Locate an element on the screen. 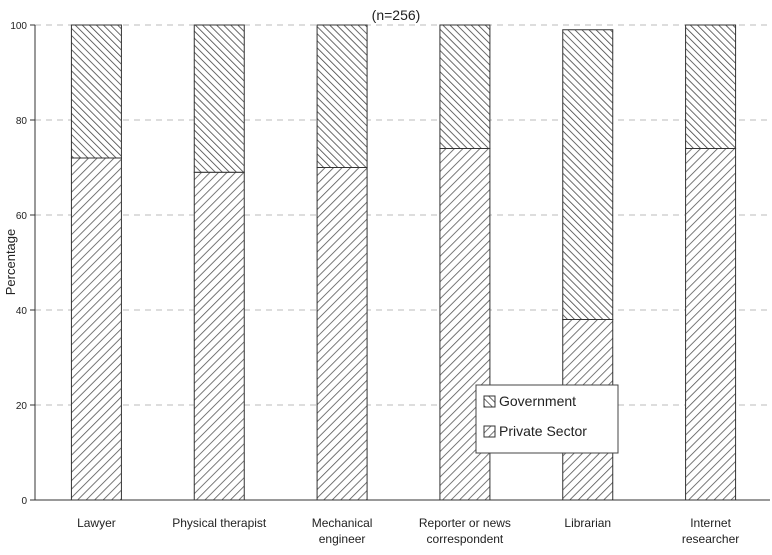 This screenshot has height=555, width=772. chart-title: (n=256) is located at coordinates (396, 15).